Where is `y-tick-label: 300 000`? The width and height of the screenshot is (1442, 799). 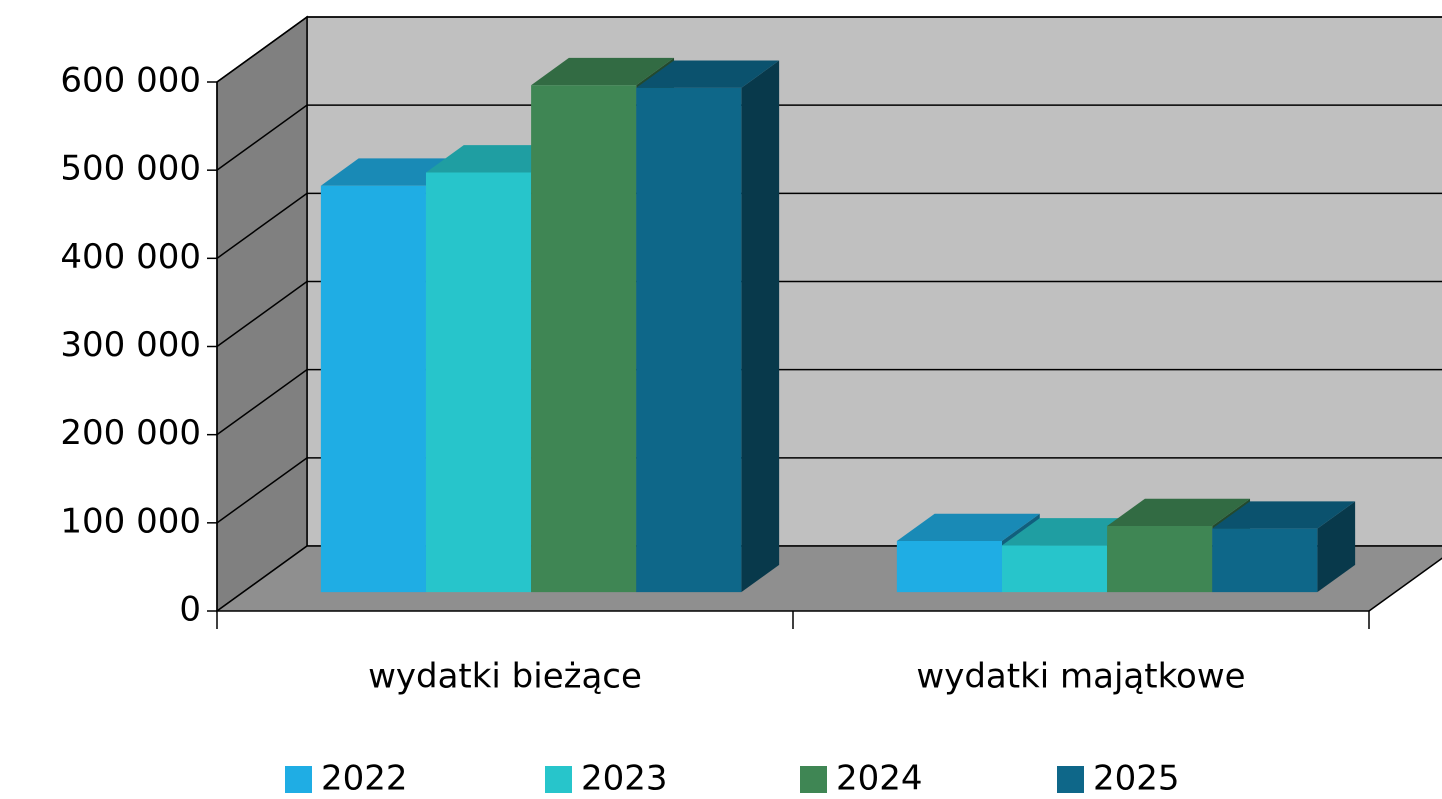 y-tick-label: 300 000 is located at coordinates (130, 345).